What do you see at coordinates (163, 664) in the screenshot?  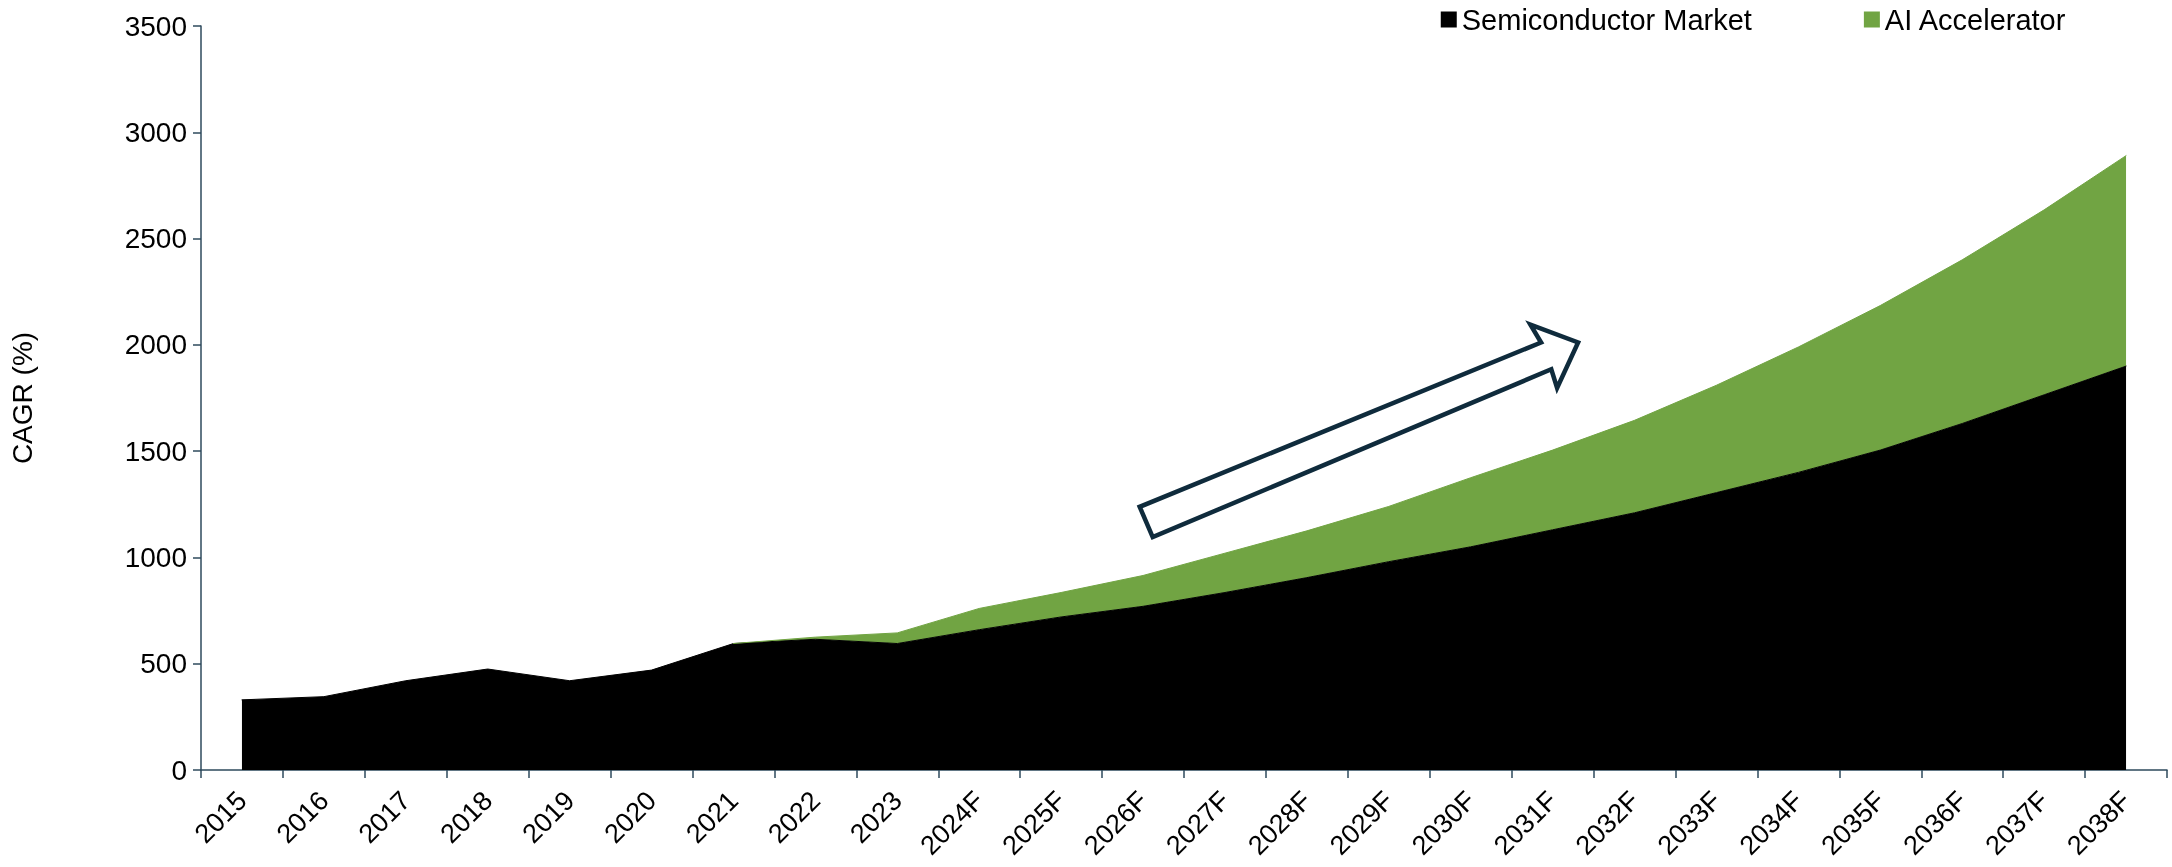 I see `y-tick-label: 500` at bounding box center [163, 664].